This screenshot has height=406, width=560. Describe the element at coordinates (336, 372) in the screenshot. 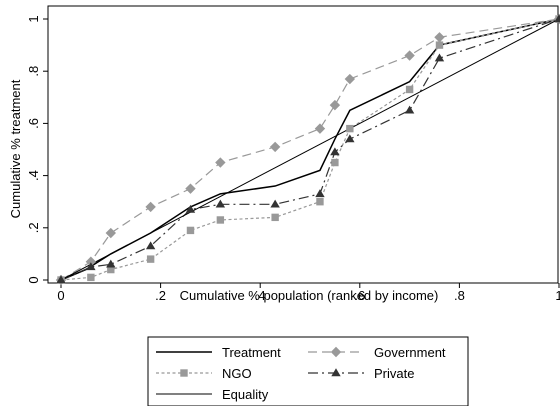

I see `legend-marker-private` at that location.